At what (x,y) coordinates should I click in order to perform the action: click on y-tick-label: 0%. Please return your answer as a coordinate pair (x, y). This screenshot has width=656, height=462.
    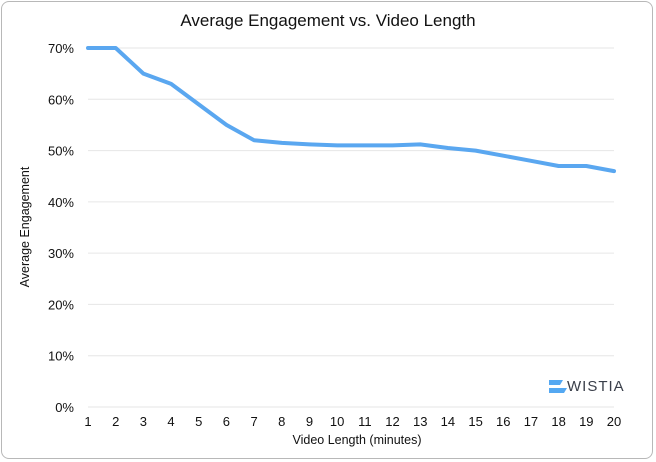
    Looking at the image, I should click on (64, 407).